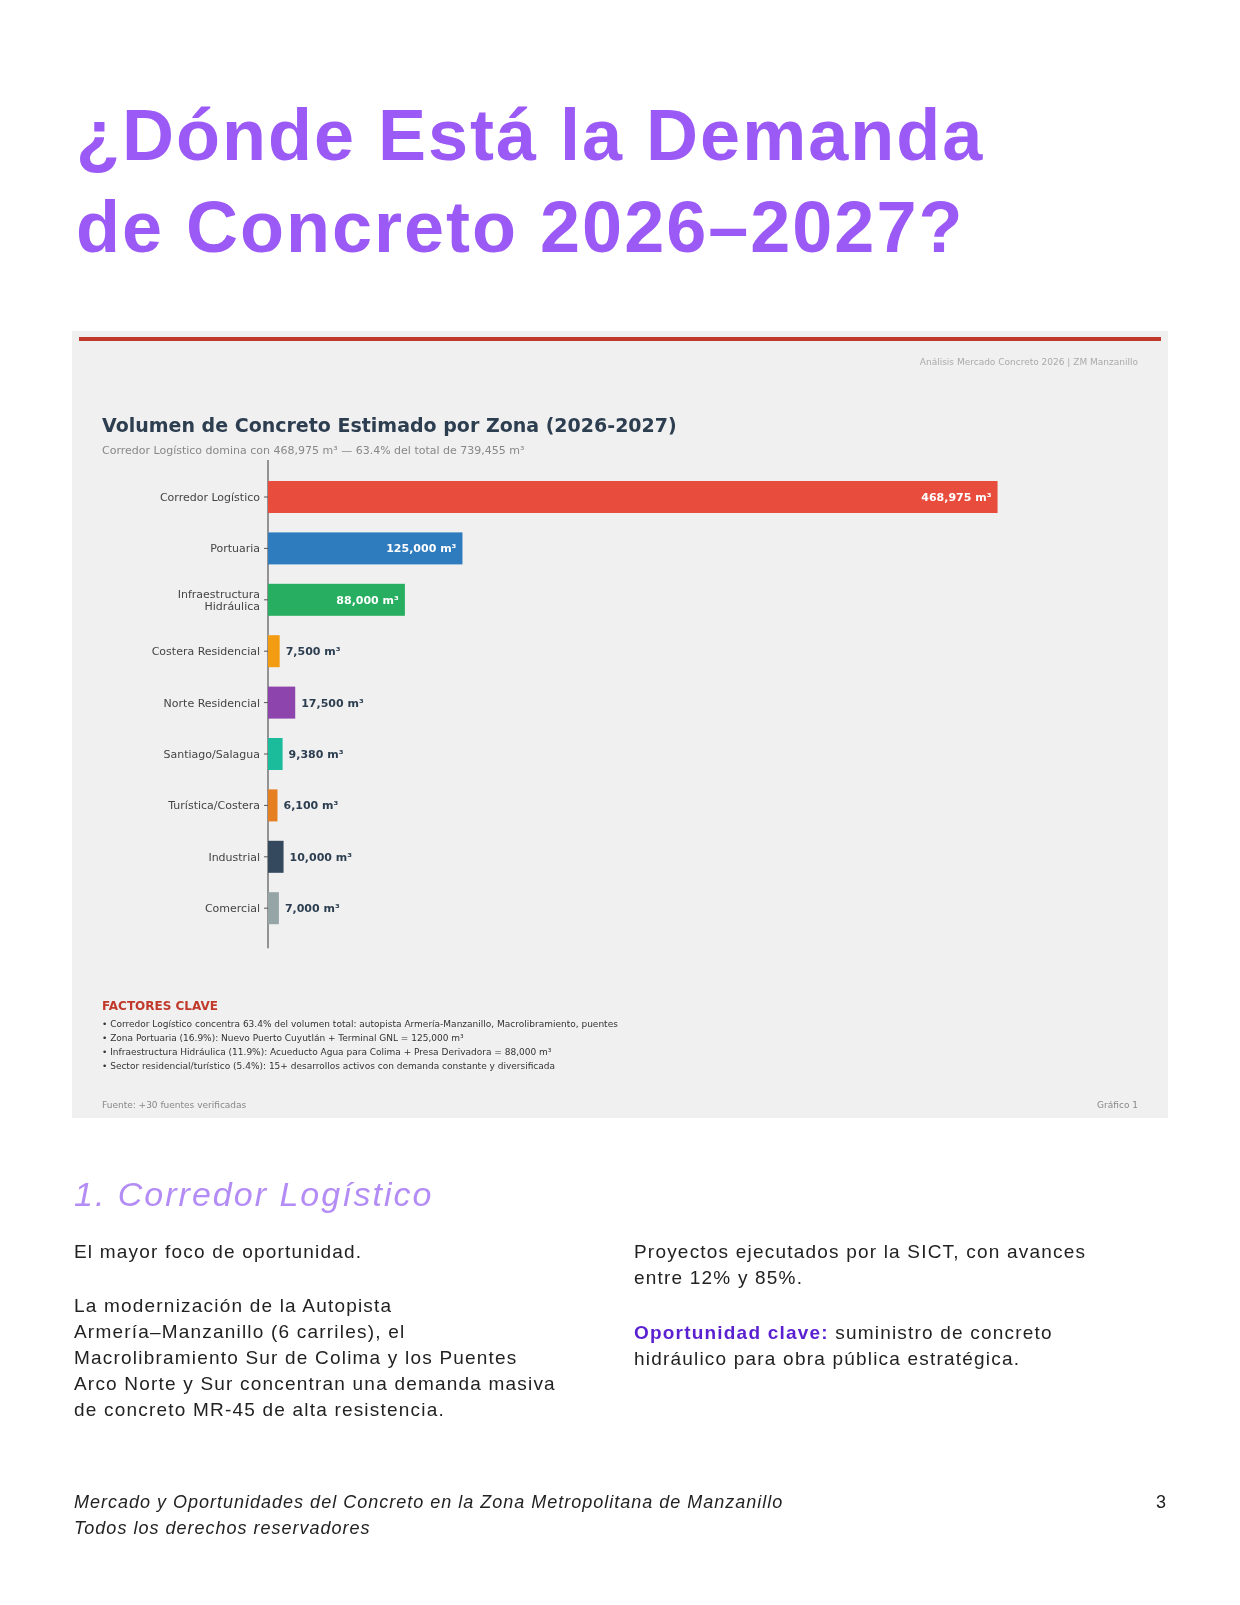  Describe the element at coordinates (210, 497) in the screenshot. I see `y-tick-label: Corredor Logístico` at that location.